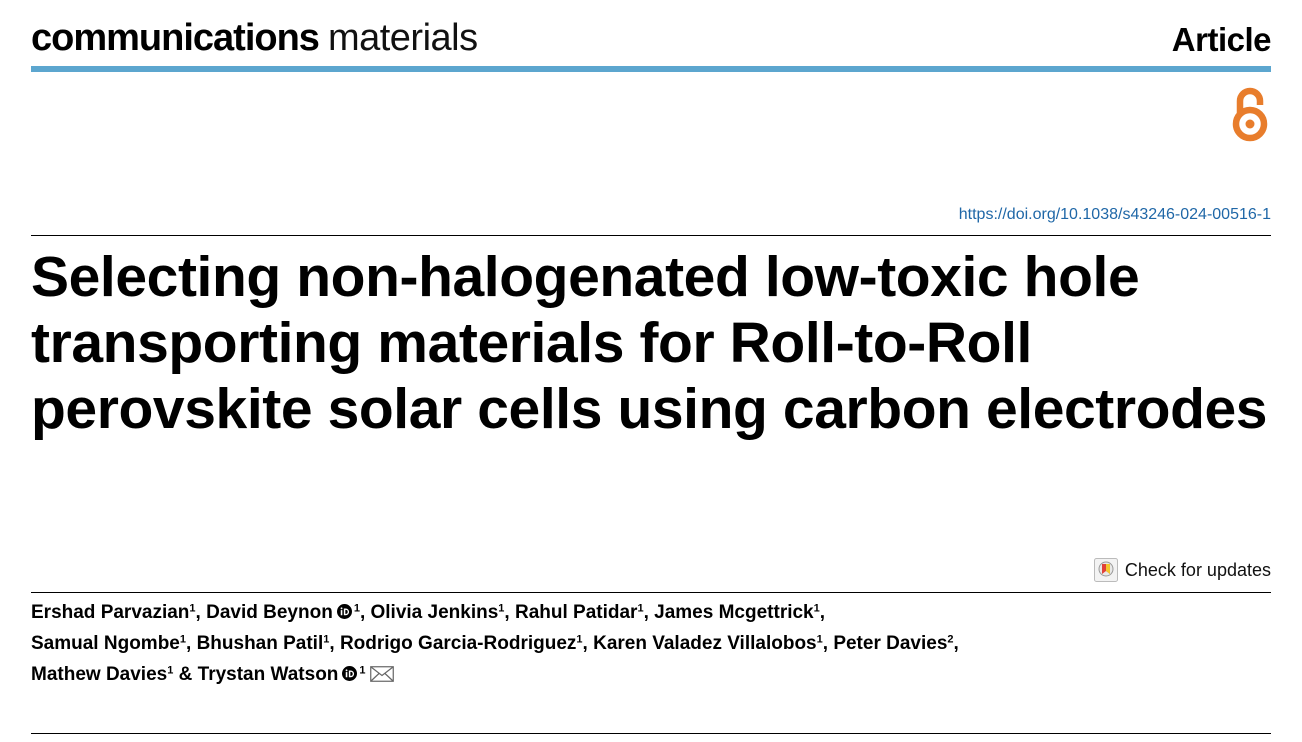 The height and width of the screenshot is (742, 1302). Describe the element at coordinates (1250, 113) in the screenshot. I see `open-access-icon` at that location.